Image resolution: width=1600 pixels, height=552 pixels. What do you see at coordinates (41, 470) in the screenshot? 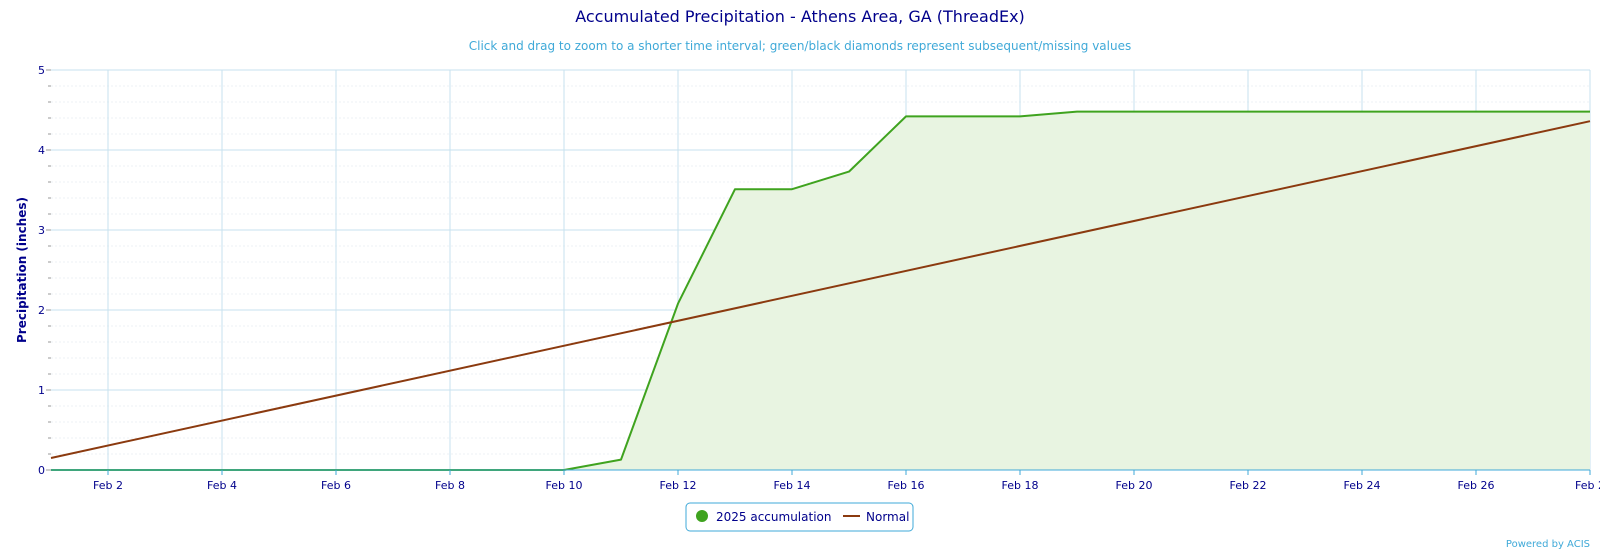
I see `y-tick-label: 0` at bounding box center [41, 470].